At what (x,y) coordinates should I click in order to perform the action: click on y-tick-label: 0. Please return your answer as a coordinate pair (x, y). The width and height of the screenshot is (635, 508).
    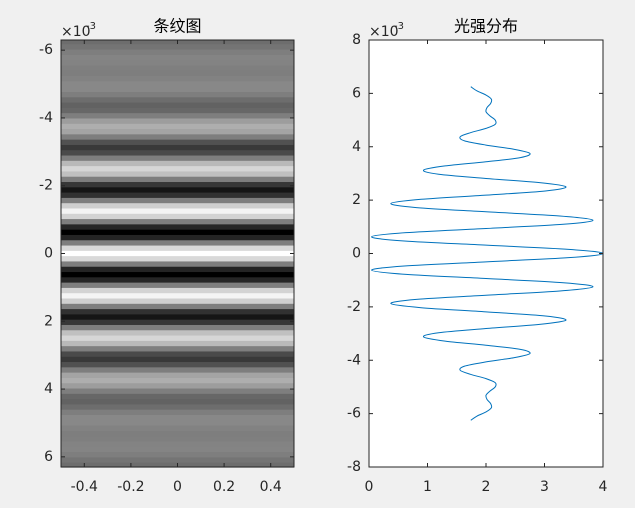
    Looking at the image, I should click on (48, 254).